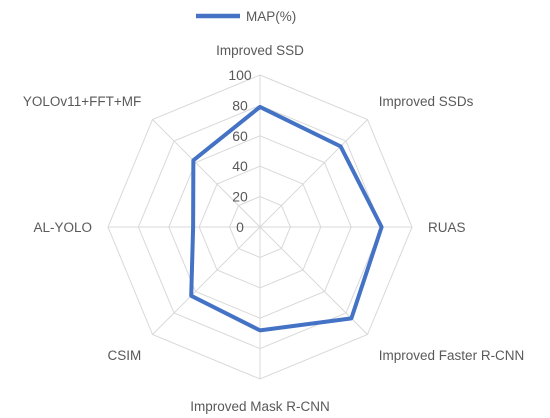 The image size is (550, 418). Describe the element at coordinates (240, 136) in the screenshot. I see `tick-label: 60` at that location.